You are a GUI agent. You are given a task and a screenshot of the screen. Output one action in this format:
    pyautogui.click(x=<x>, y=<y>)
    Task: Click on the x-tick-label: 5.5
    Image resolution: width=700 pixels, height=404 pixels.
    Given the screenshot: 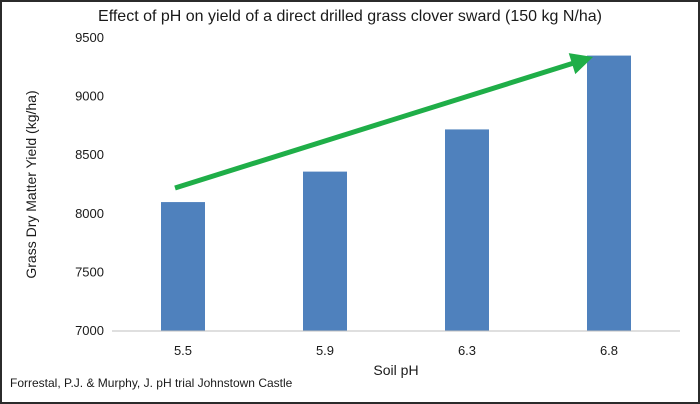 What is the action you would take?
    pyautogui.click(x=183, y=350)
    